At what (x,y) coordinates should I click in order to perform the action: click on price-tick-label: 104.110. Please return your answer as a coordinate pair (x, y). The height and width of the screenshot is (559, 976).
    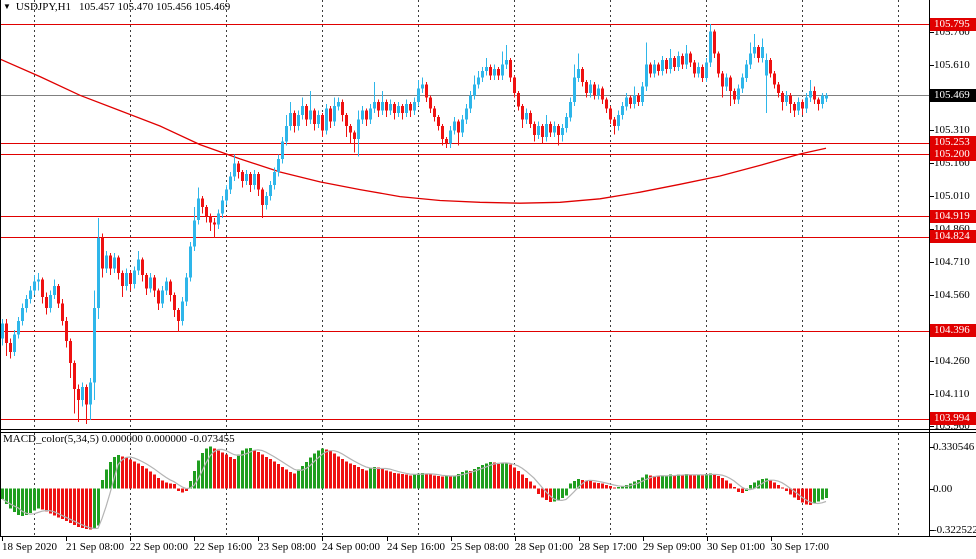
    Looking at the image, I should click on (952, 394).